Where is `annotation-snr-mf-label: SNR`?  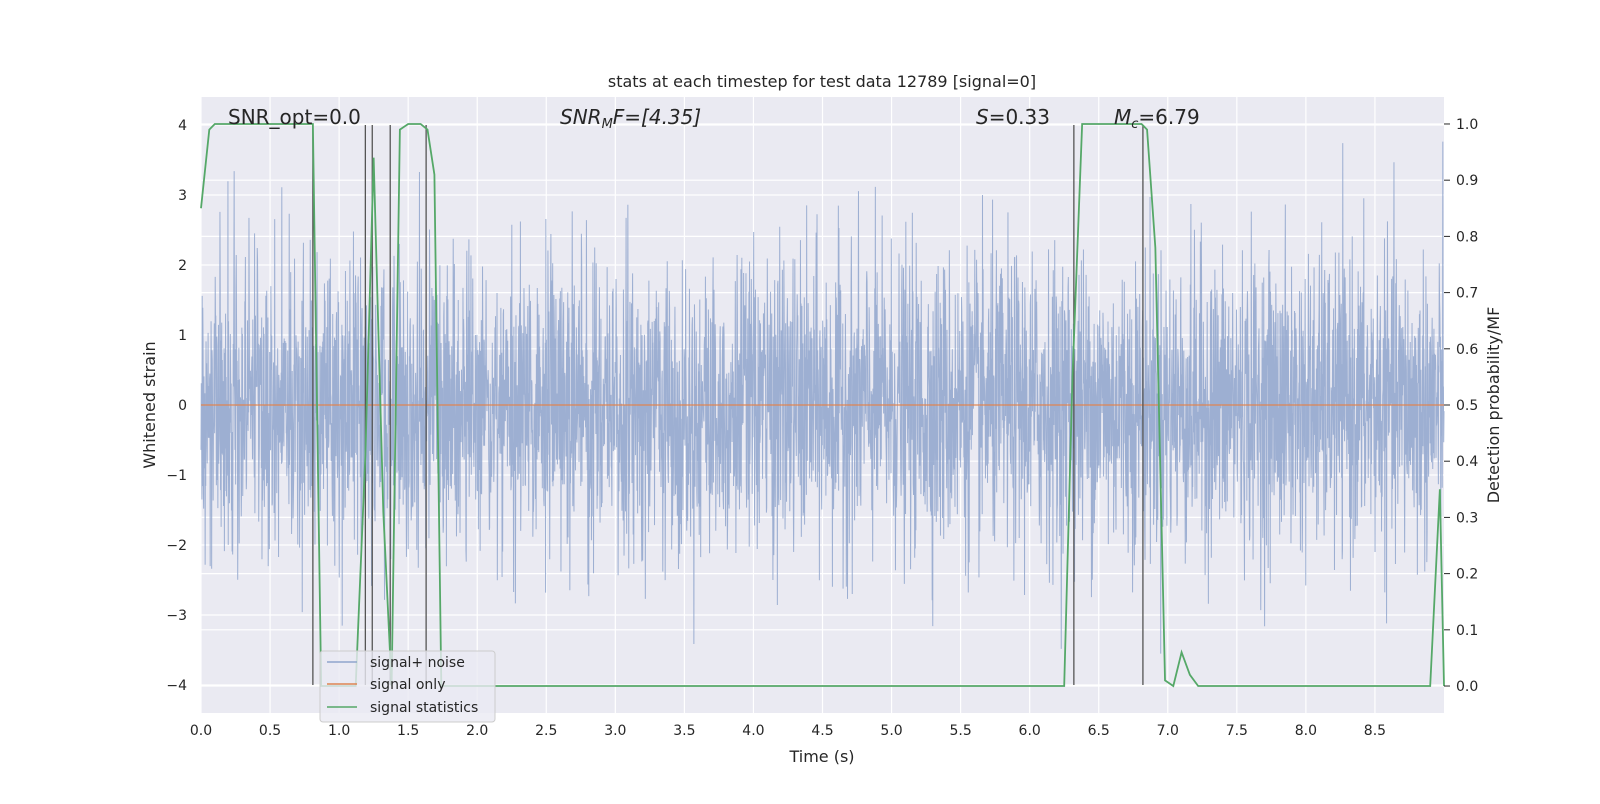 annotation-snr-mf-label: SNR is located at coordinates (581, 117).